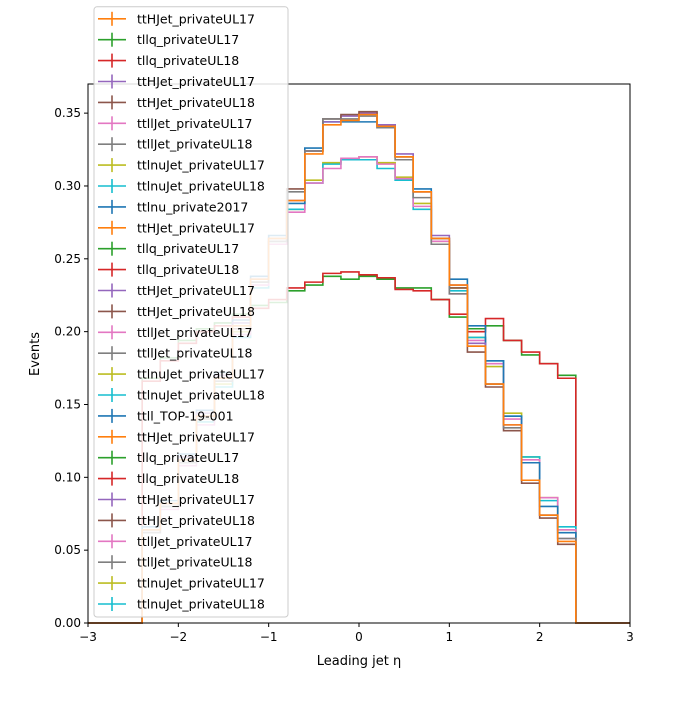 This screenshot has width=700, height=704. I want to click on y-tick-label-5: 0.25, so click(67, 259).